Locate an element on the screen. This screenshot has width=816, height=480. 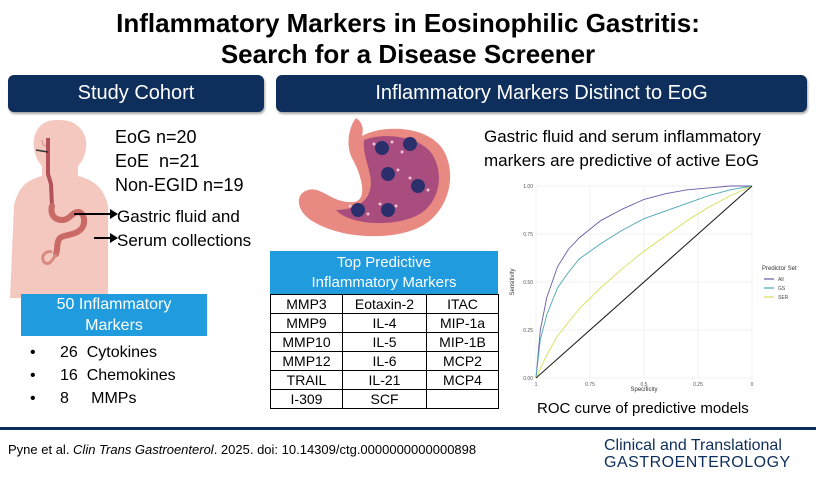
bullet-label: MMPs is located at coordinates (114, 398).